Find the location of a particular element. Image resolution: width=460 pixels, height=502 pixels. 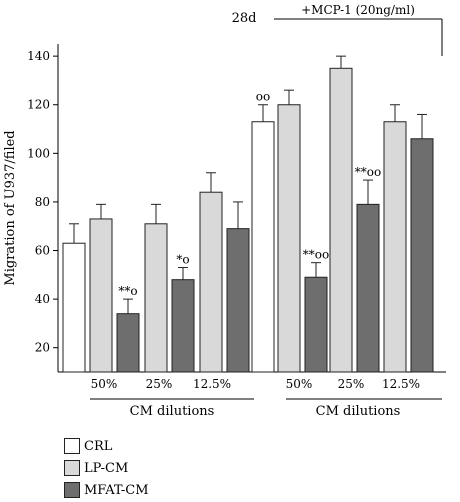

legend-item-lp-cm: LP-CM is located at coordinates (106, 468).